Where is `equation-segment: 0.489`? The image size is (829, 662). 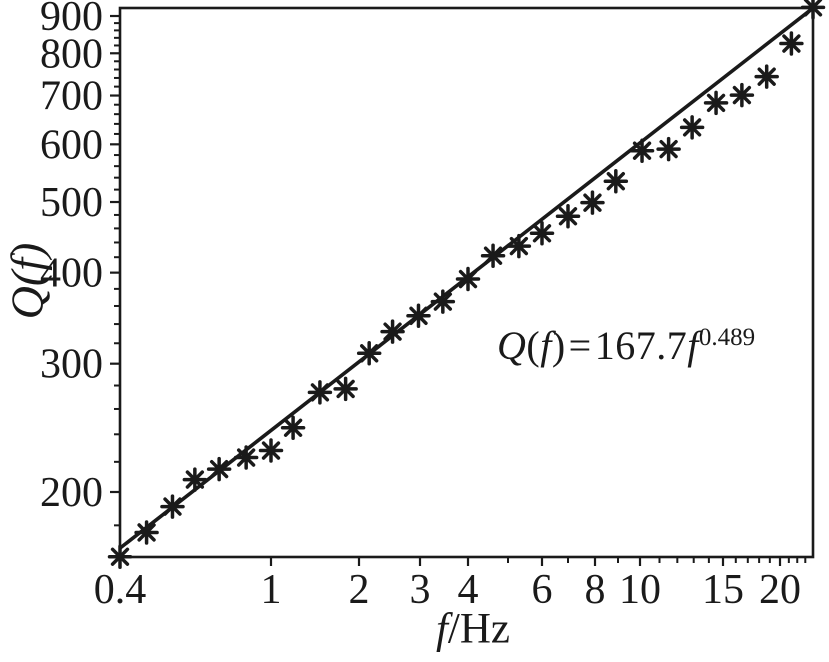
equation-segment: 0.489 is located at coordinates (727, 338).